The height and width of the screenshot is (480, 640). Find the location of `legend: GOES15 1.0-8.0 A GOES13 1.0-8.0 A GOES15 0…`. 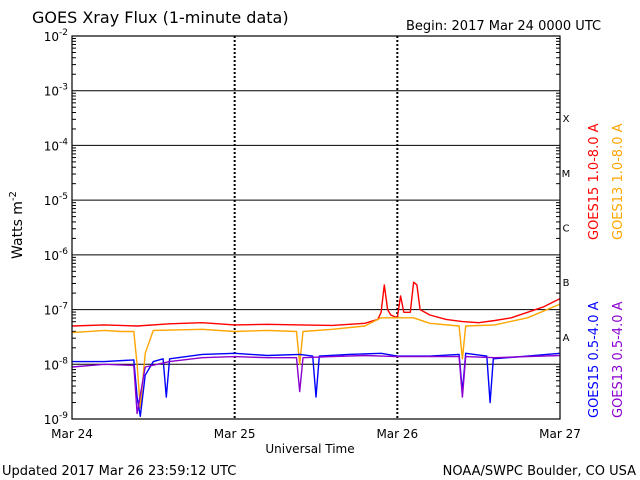

legend: GOES15 1.0-8.0 A GOES13 1.0-8.0 A GOES15 0… is located at coordinates (606, 270).